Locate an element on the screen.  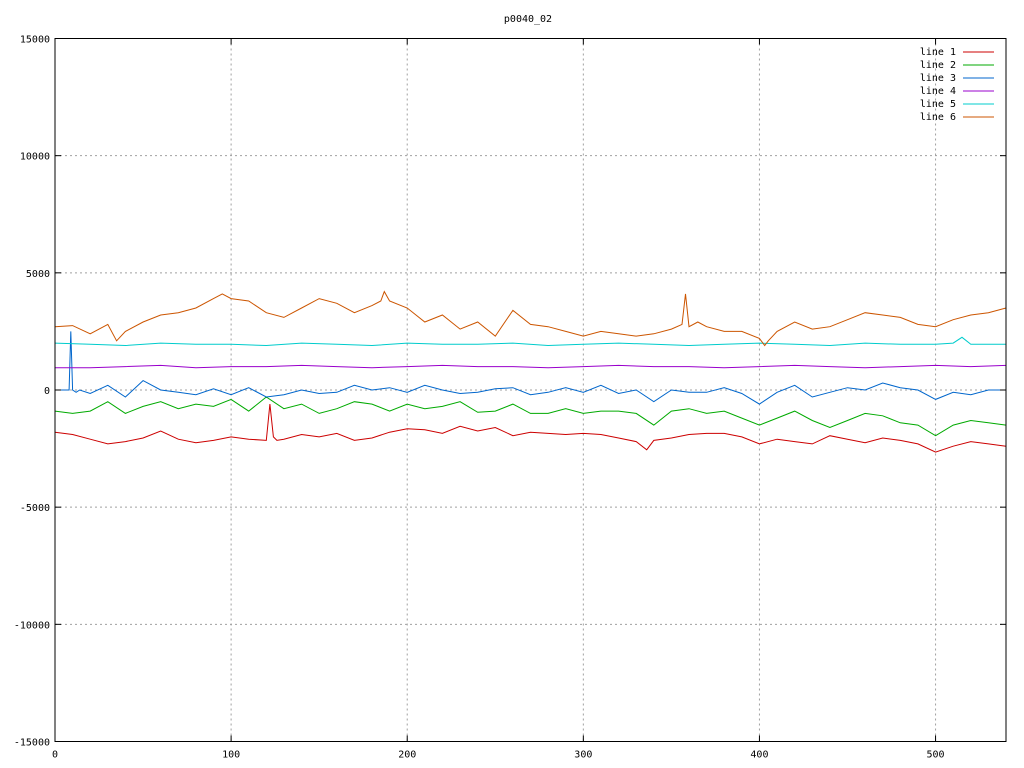
y-tick-label: 0 is located at coordinates (47, 391).